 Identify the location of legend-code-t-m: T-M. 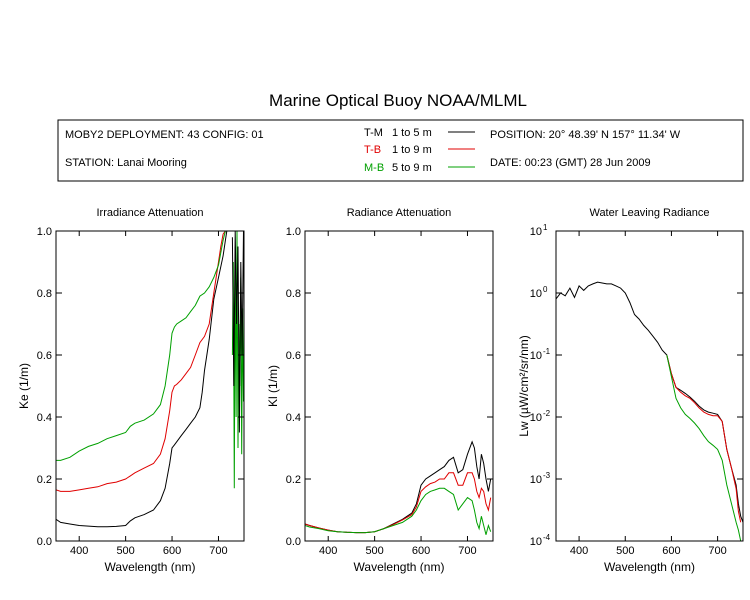
(373, 133).